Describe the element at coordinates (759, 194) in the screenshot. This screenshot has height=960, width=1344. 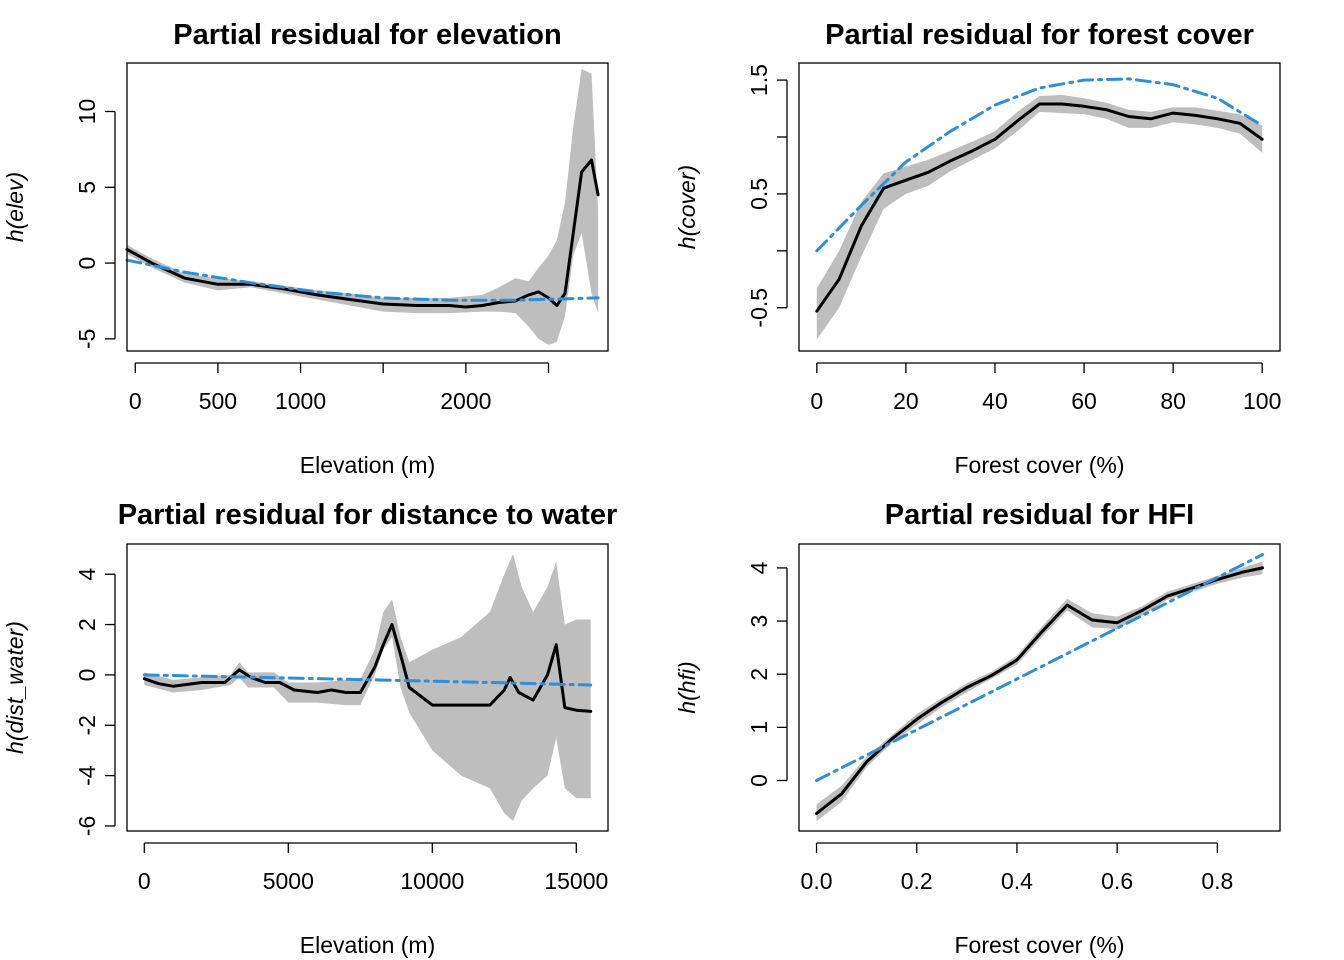
I see `y-tick-label-2: 0.5` at that location.